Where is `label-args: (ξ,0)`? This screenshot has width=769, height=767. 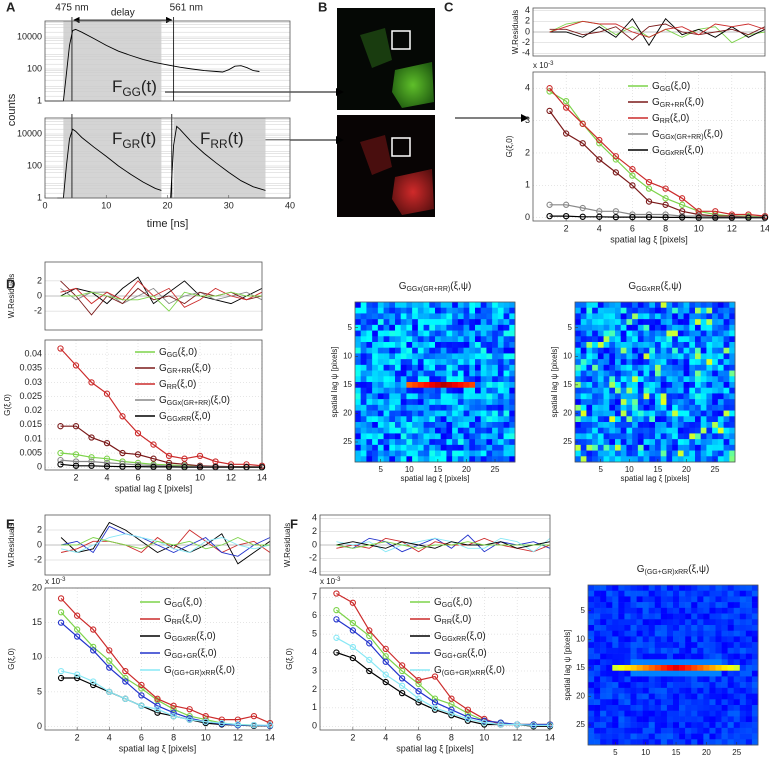 label-args: (ξ,0) is located at coordinates (476, 653).